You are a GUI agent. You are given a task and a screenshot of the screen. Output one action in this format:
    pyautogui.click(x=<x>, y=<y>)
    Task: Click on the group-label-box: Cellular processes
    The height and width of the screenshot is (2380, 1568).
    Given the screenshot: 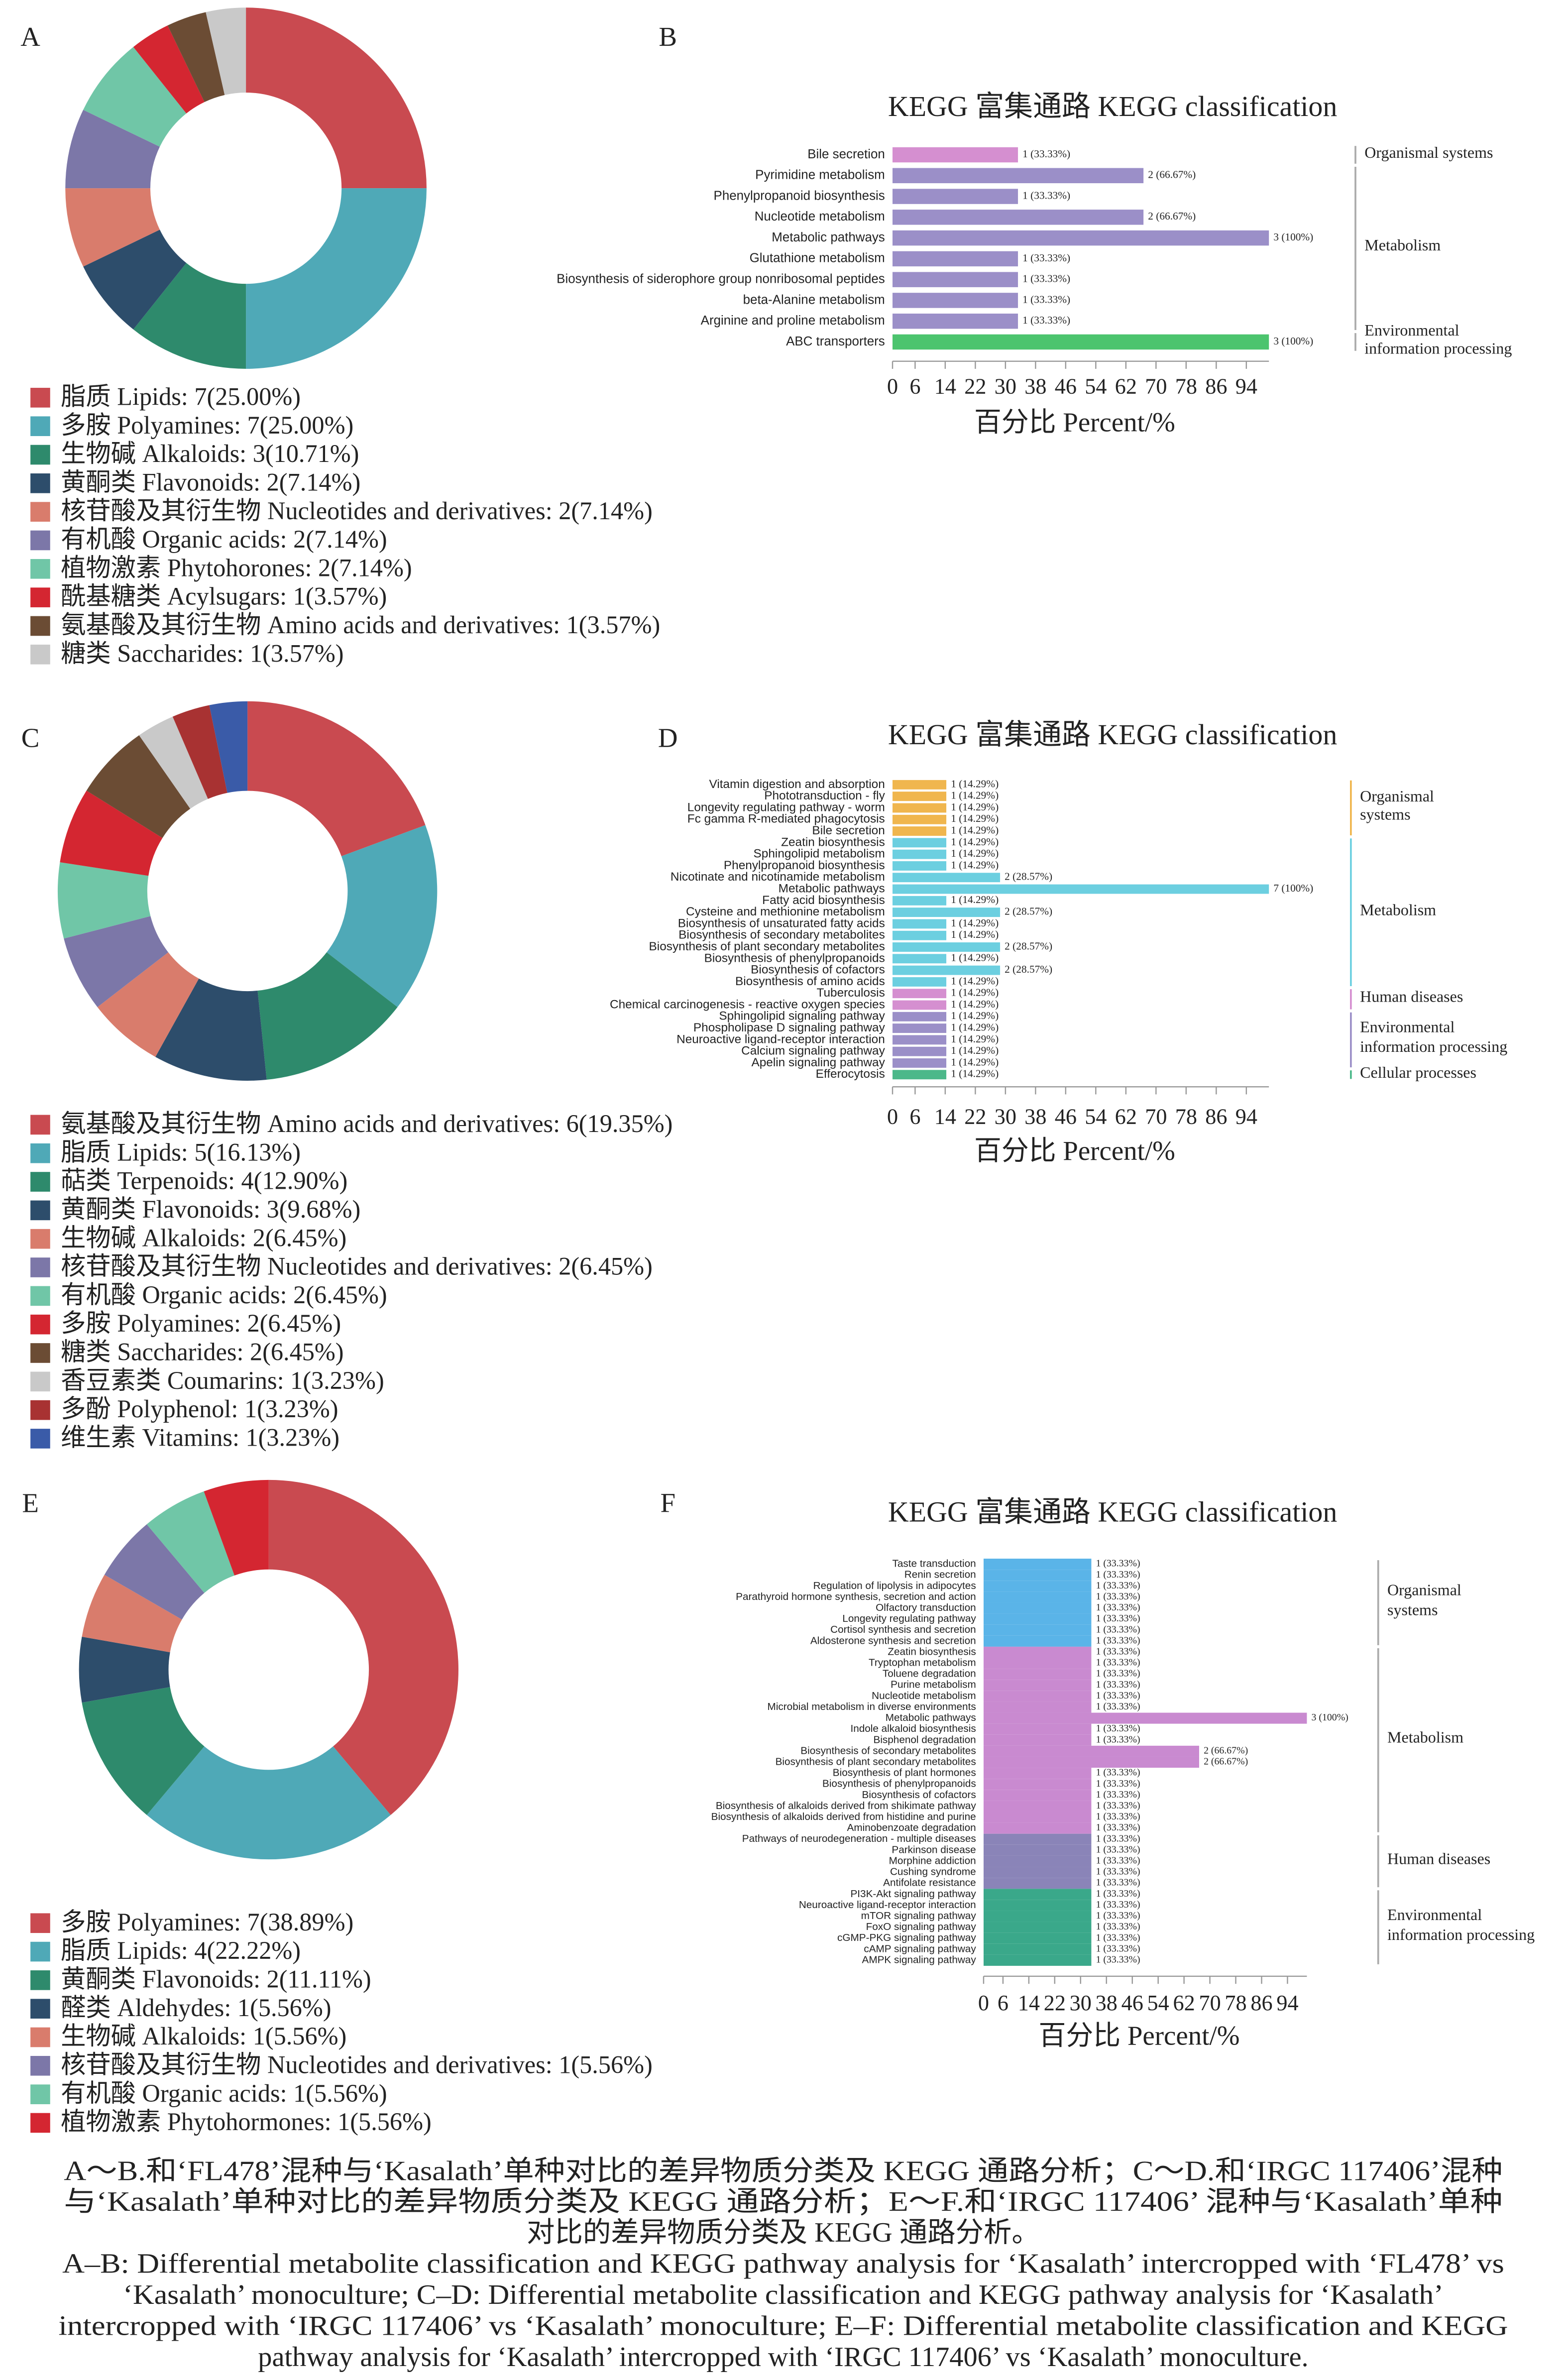 What is the action you would take?
    pyautogui.click(x=1462, y=1074)
    